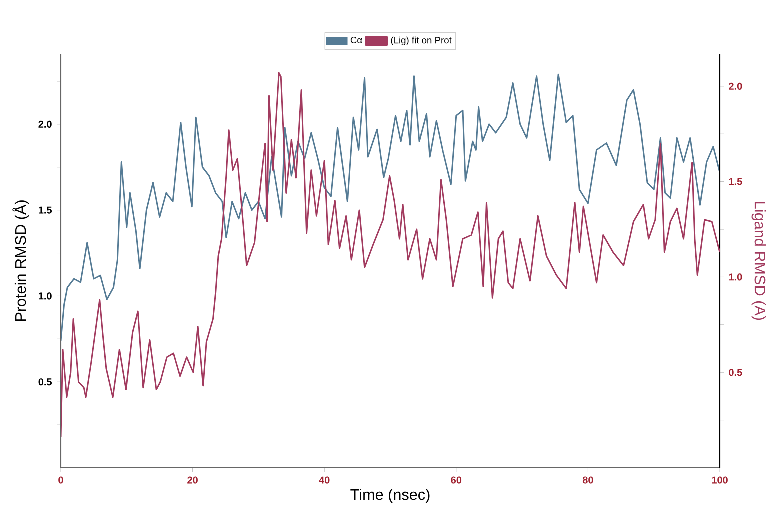  I want to click on x-axis-title: Time (nsec), so click(390, 496).